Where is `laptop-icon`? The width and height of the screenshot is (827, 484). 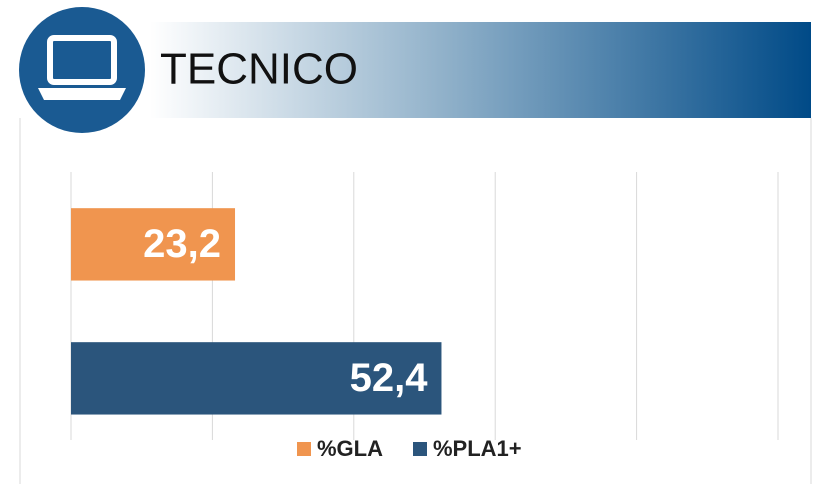
laptop-icon is located at coordinates (82, 70).